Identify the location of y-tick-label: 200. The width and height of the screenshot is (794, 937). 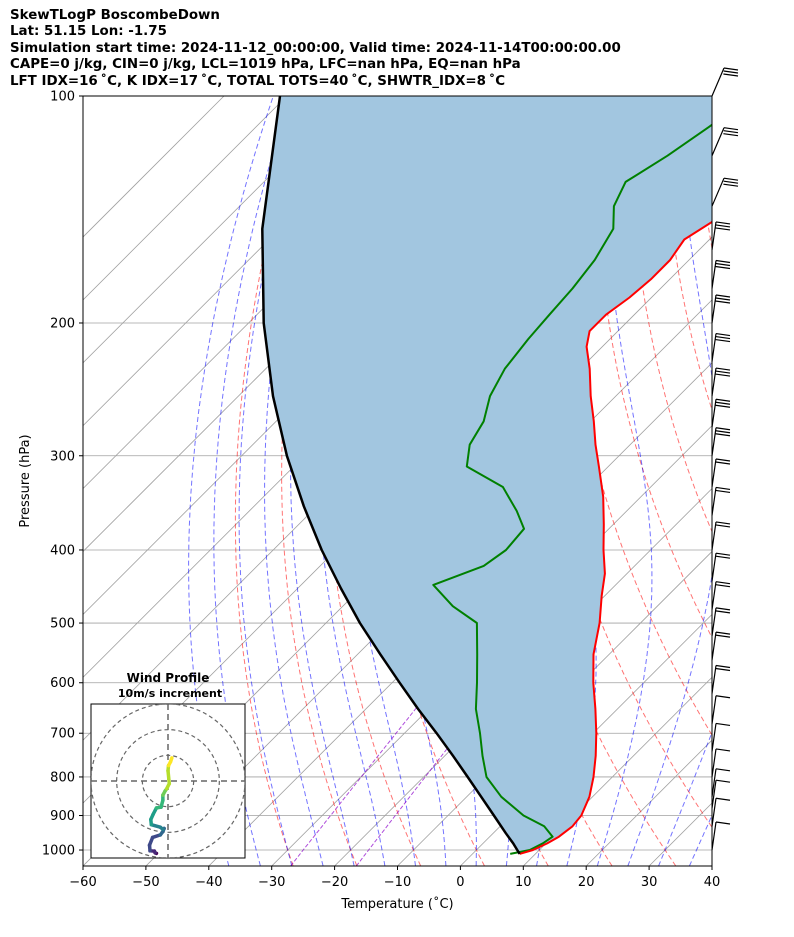
(62, 323).